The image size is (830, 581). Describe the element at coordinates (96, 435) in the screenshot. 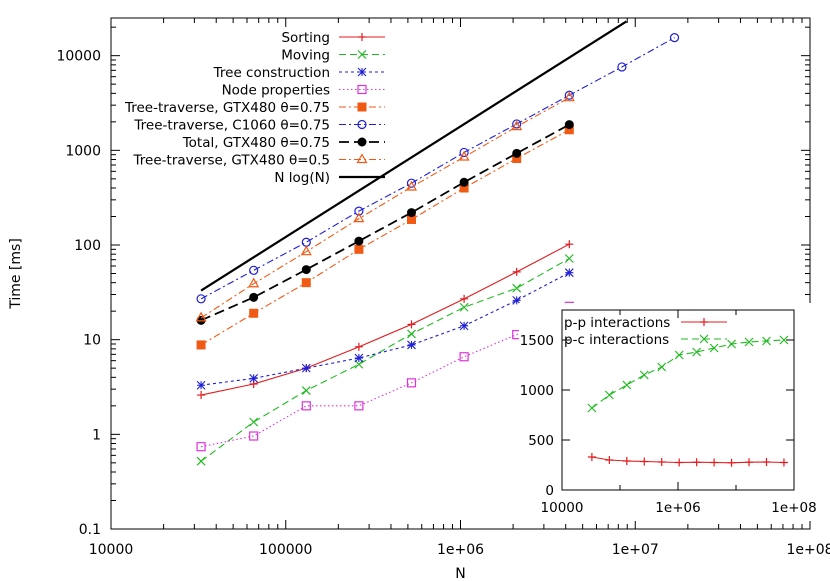

I see `y-tick-label: 1` at that location.